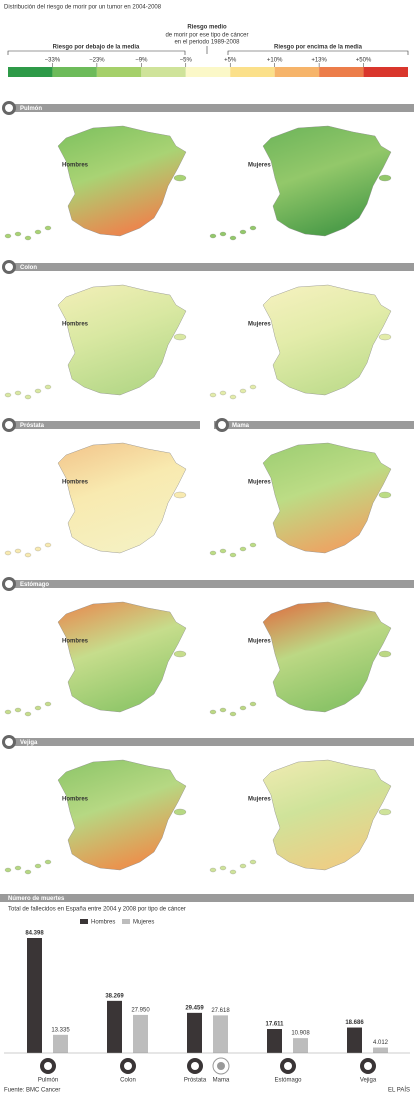  Describe the element at coordinates (364, 61) in the screenshot. I see `legend-tick-label: +50%` at that location.